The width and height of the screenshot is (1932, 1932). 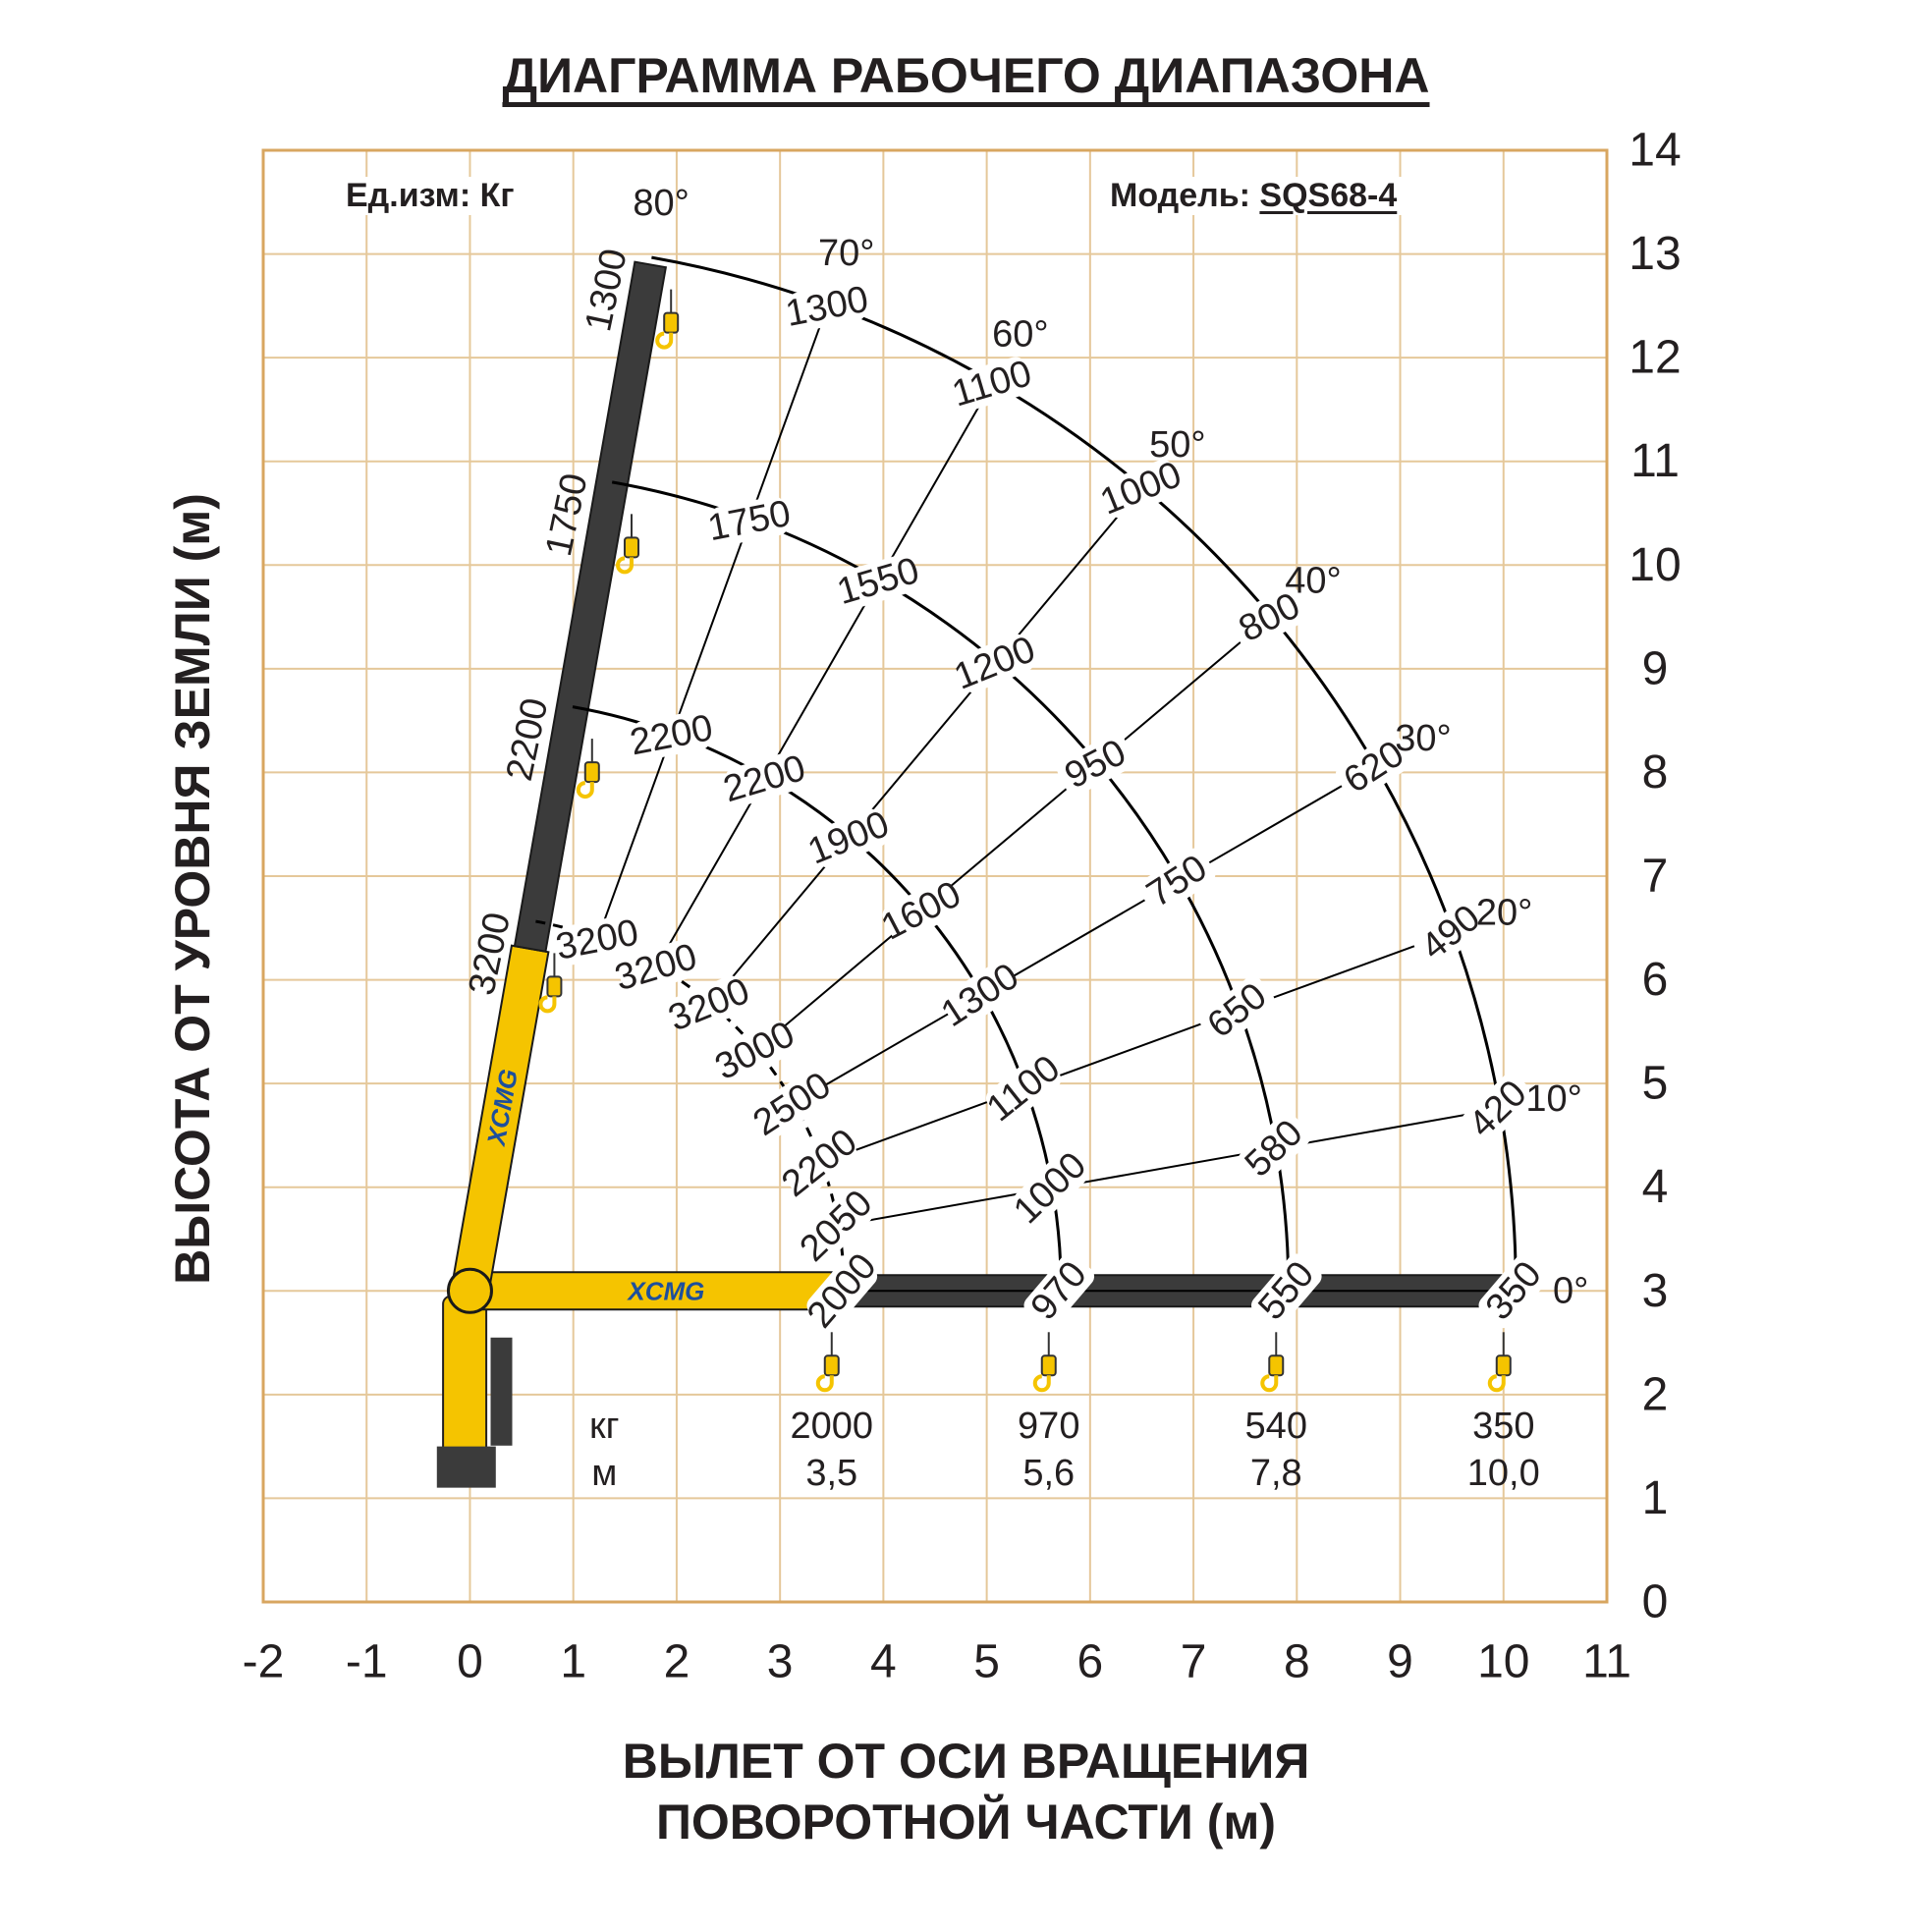 What do you see at coordinates (1656, 877) in the screenshot?
I see `y-tick-label: 7` at bounding box center [1656, 877].